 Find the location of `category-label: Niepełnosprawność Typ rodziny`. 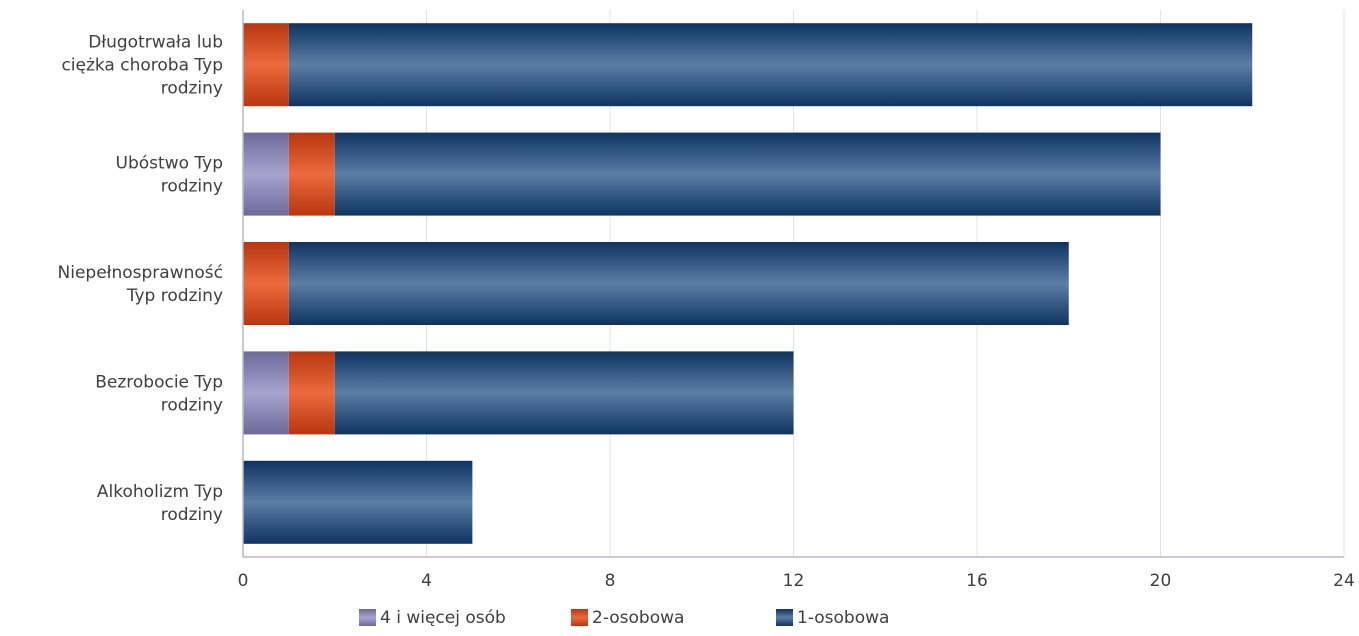

category-label: Niepełnosprawność Typ rodziny is located at coordinates (141, 284).